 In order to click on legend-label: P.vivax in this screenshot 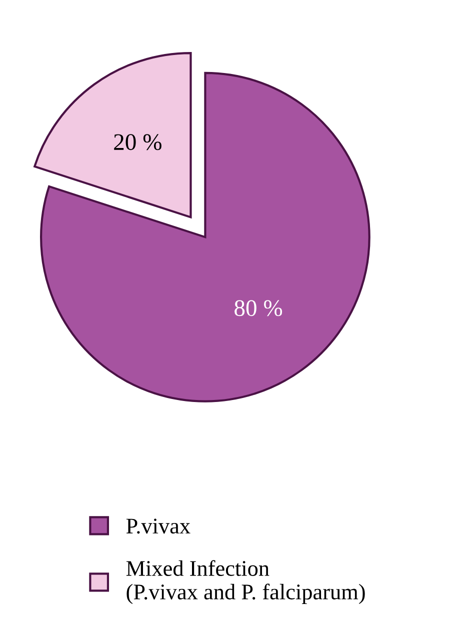, I will do `click(158, 526)`.